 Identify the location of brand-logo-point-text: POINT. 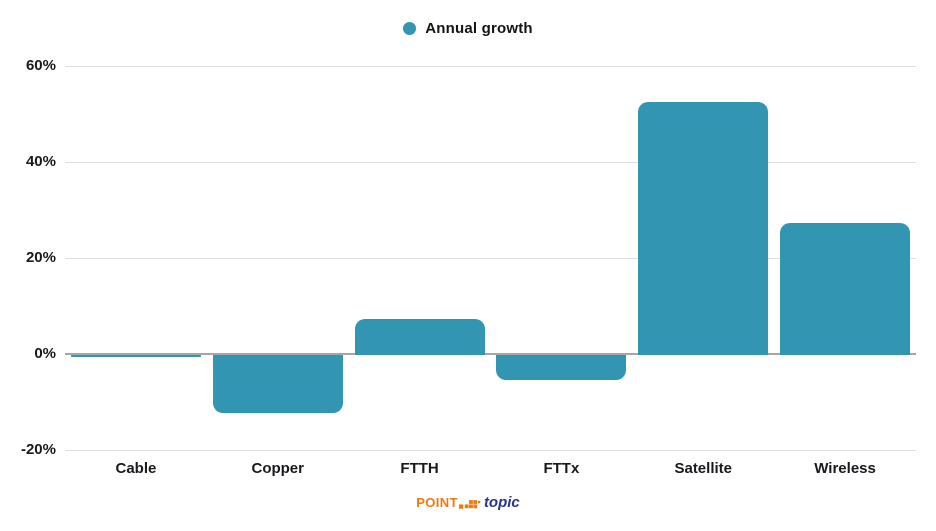
(437, 502).